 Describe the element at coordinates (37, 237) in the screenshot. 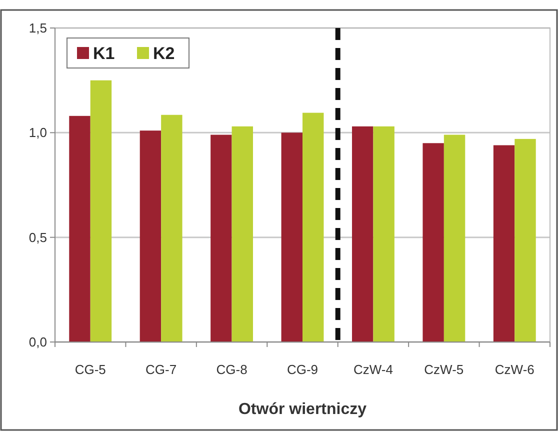

I see `y-tick-label: 0,5` at that location.